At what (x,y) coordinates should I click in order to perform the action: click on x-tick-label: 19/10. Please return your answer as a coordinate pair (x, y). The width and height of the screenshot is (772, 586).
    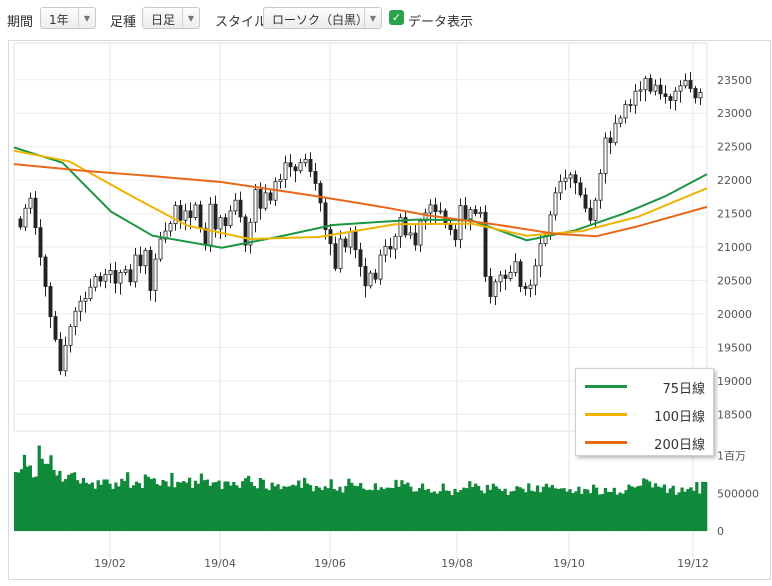
    Looking at the image, I should click on (569, 563).